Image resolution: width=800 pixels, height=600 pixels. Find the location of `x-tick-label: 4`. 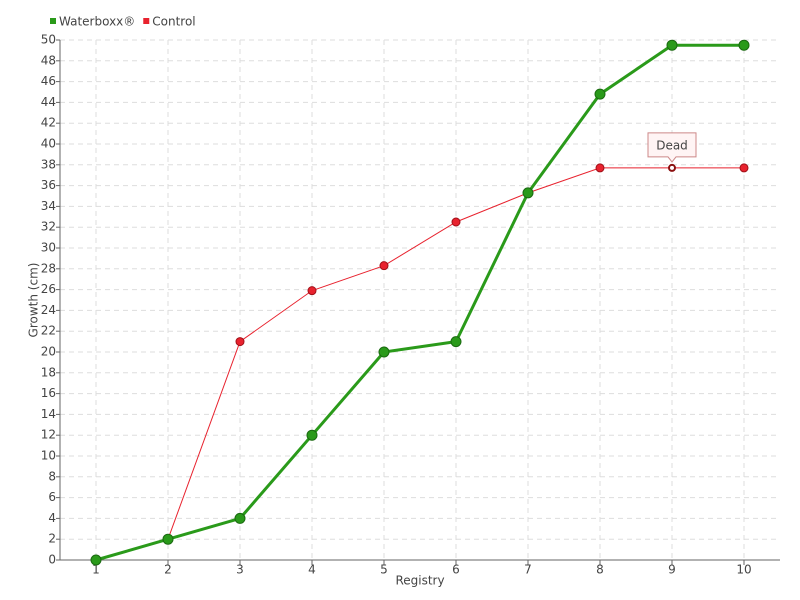

x-tick-label: 4 is located at coordinates (312, 570).